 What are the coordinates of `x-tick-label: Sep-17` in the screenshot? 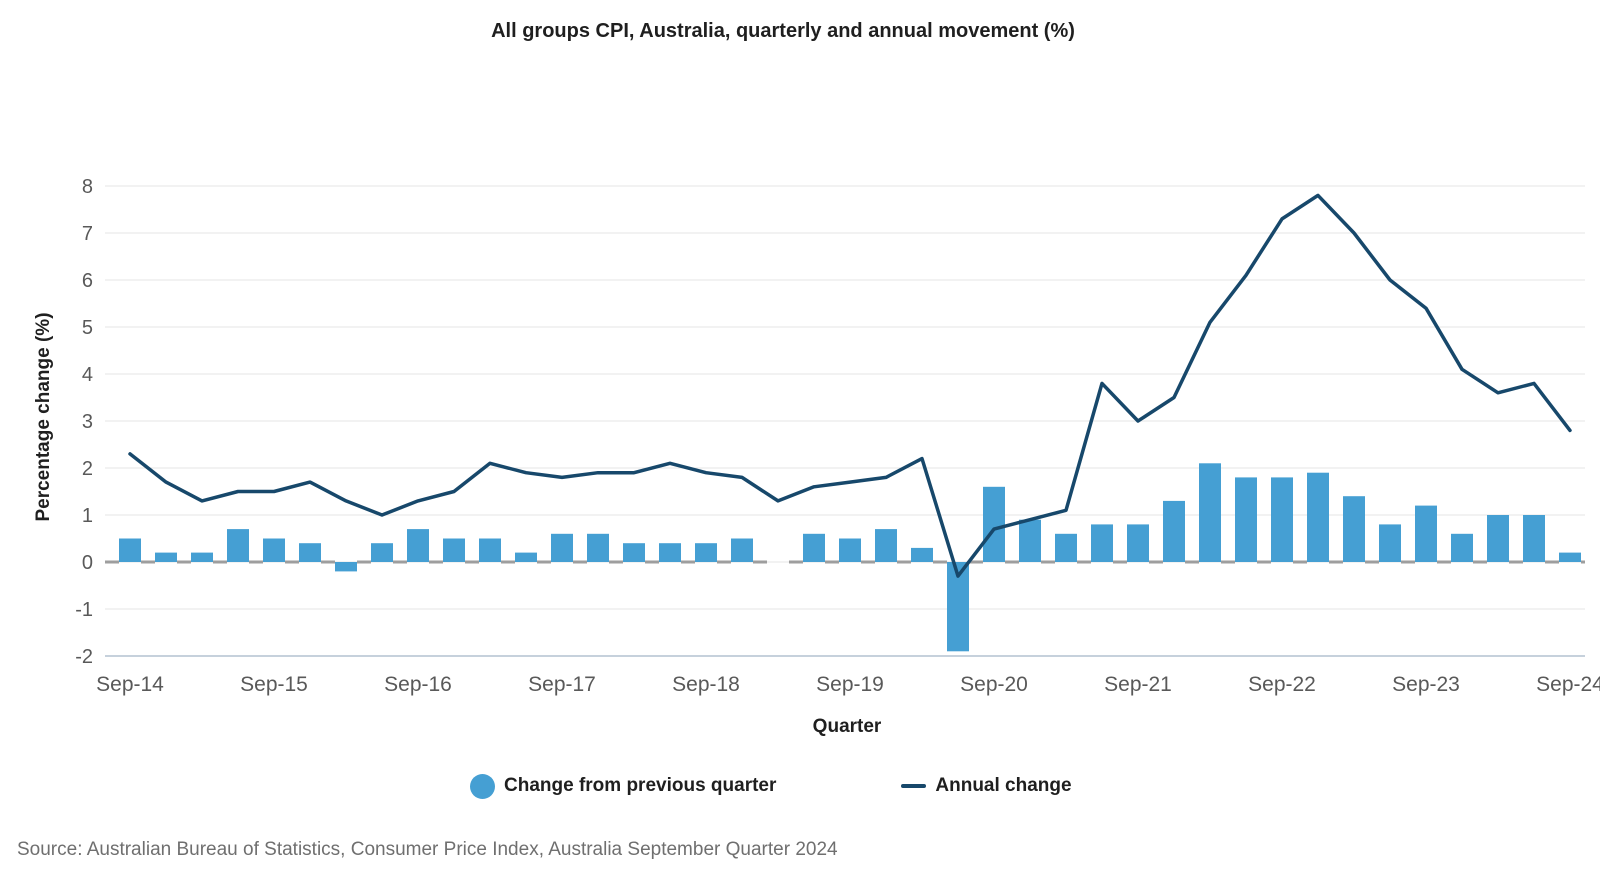 It's located at (562, 684).